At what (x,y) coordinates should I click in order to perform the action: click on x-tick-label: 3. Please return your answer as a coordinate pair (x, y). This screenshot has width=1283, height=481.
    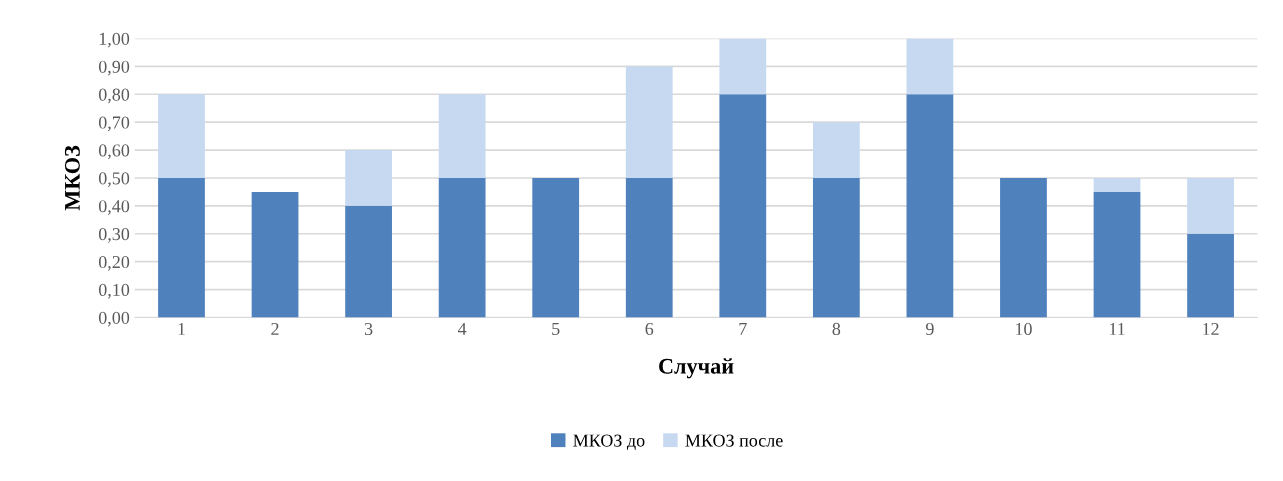
    Looking at the image, I should click on (368, 329).